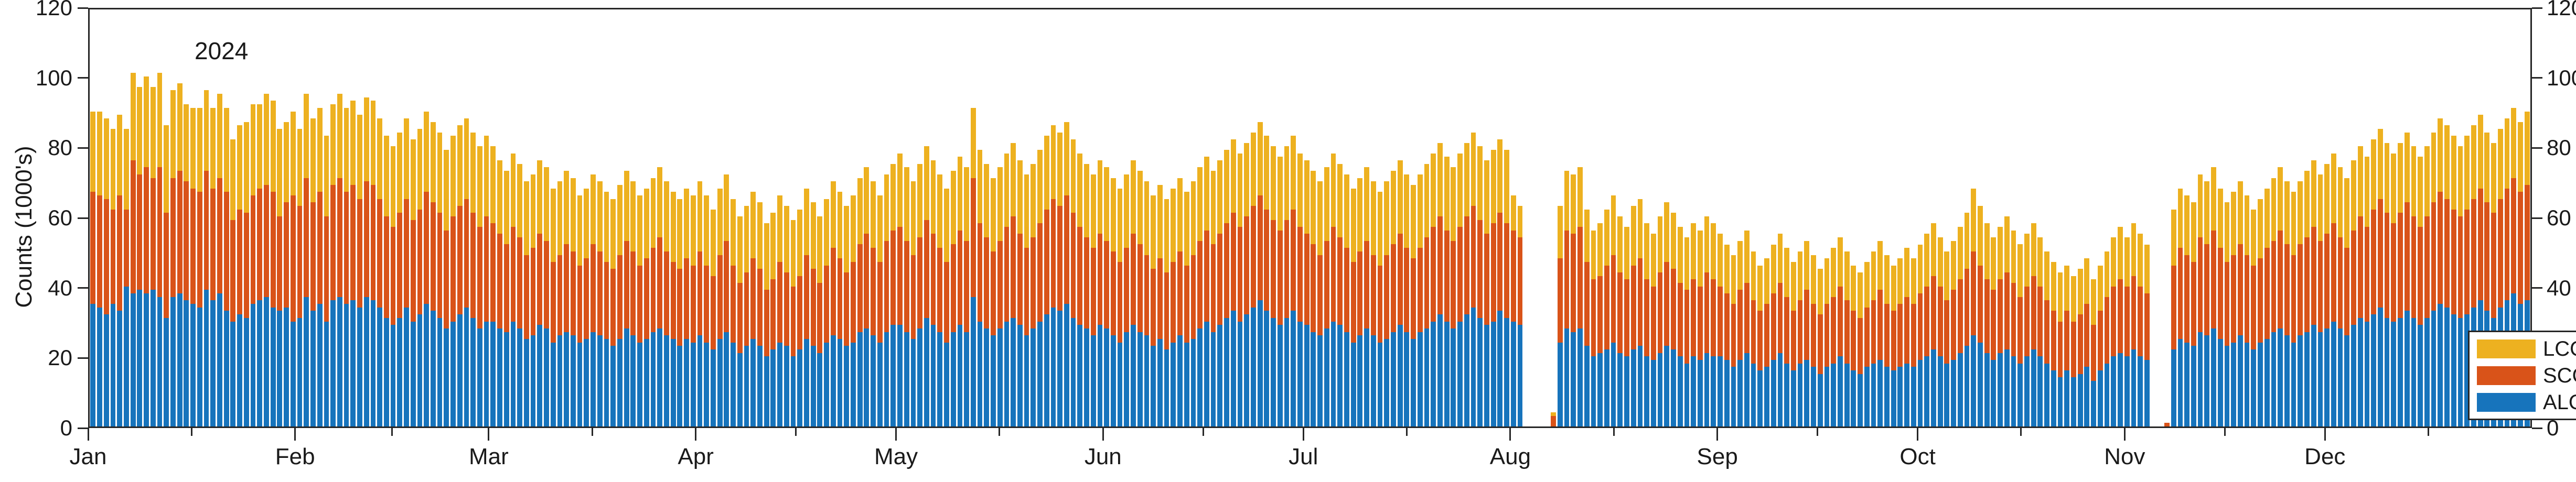  What do you see at coordinates (1303, 434) in the screenshot?
I see `x-tick-month` at bounding box center [1303, 434].